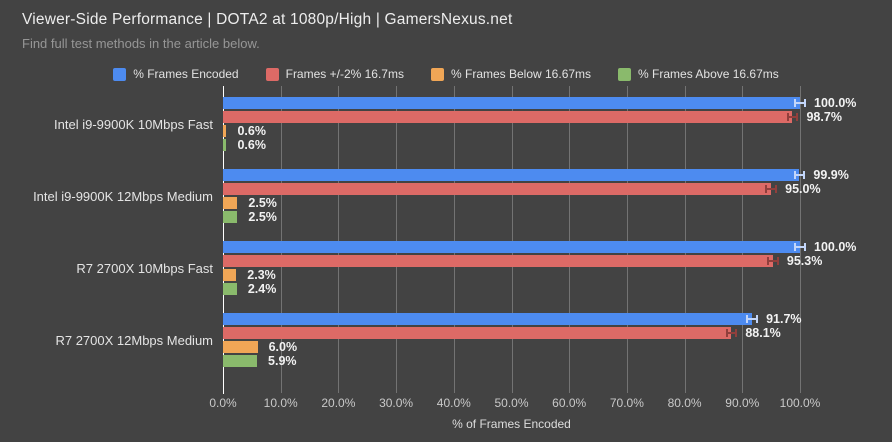 Image resolution: width=892 pixels, height=442 pixels. I want to click on x-tick-label: 40.0%, so click(453, 403).